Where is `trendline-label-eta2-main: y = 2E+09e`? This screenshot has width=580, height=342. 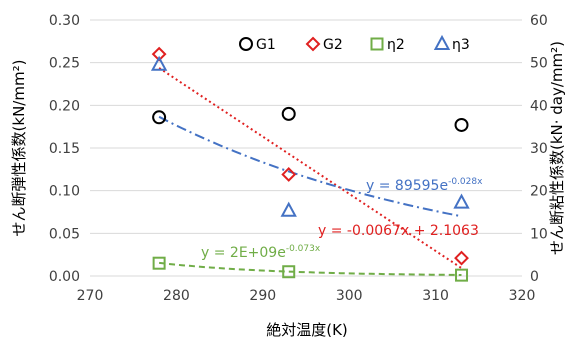
trendline-label-eta2-main: y = 2E+09e is located at coordinates (243, 253).